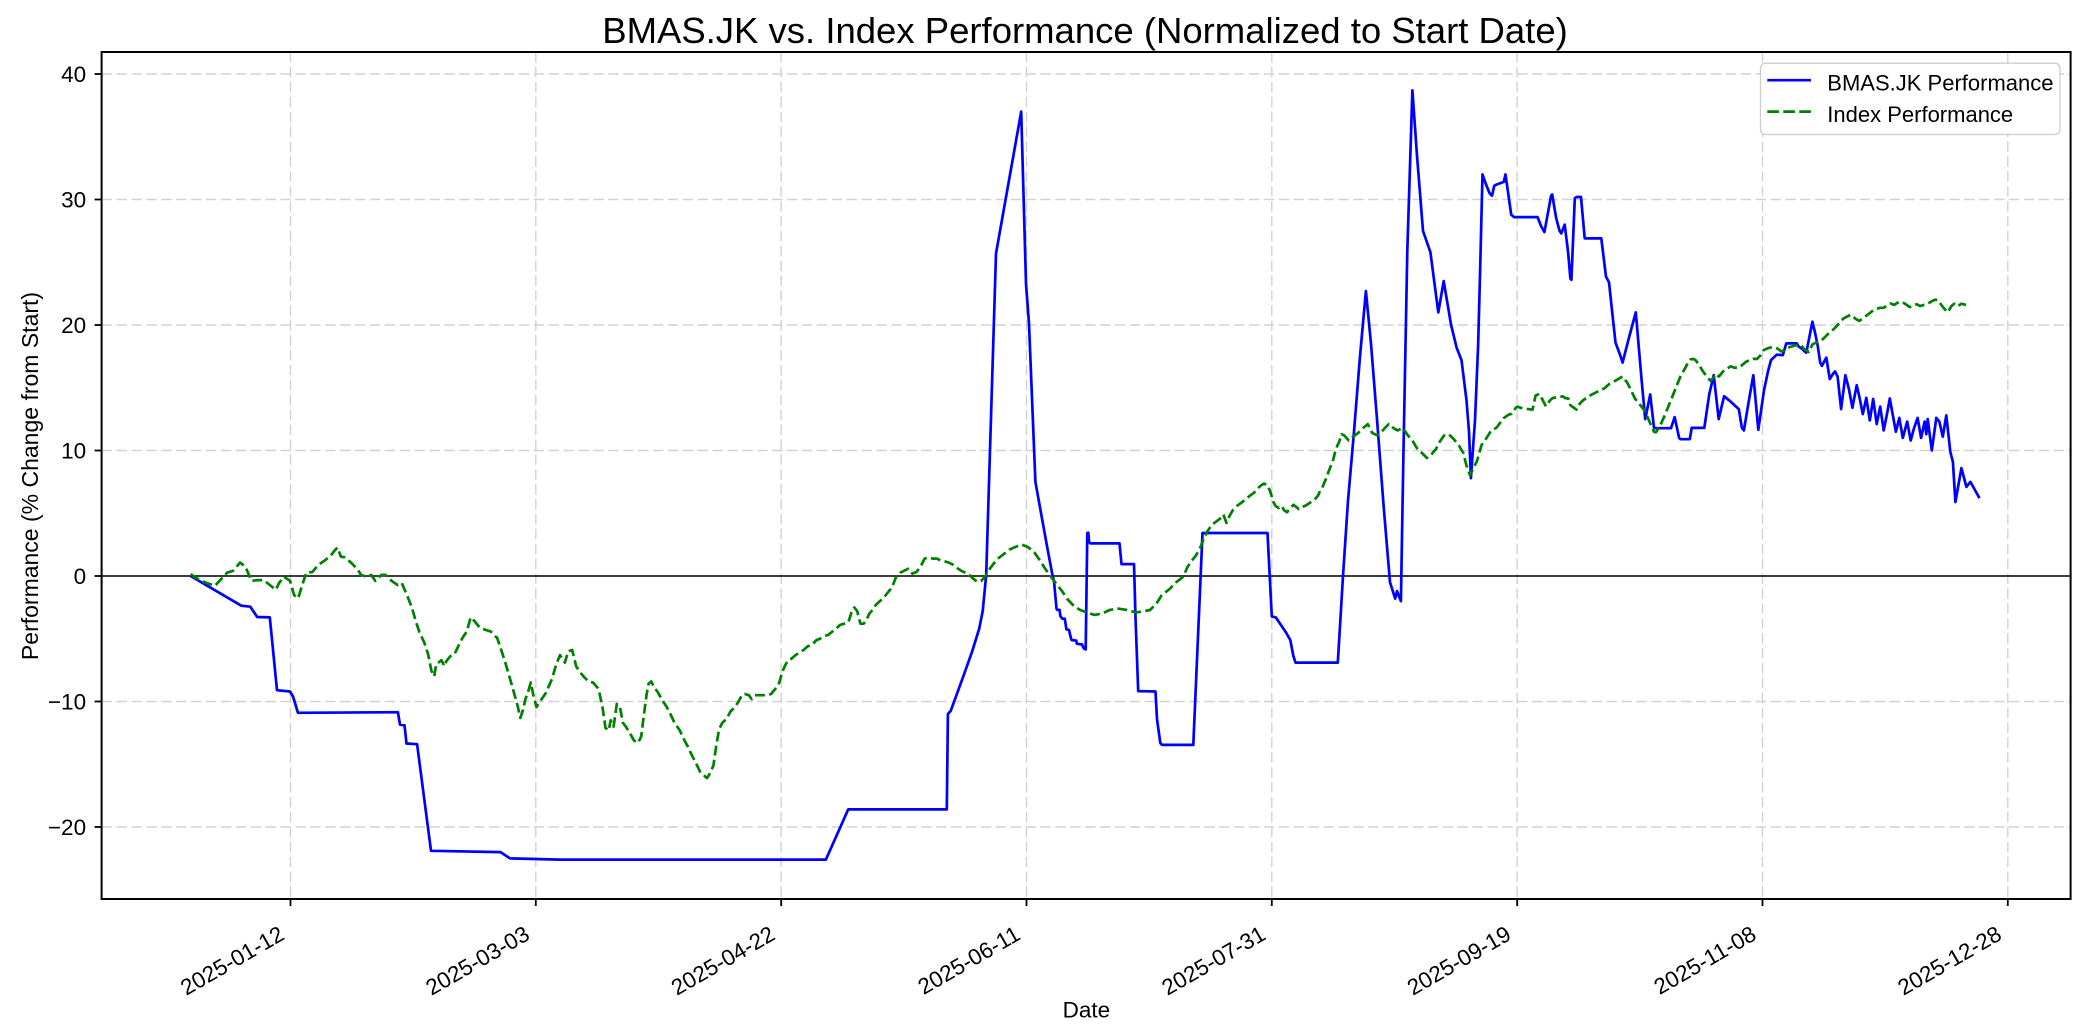 The image size is (2084, 1035). I want to click on svg-text: Index Performance, so click(1920, 114).